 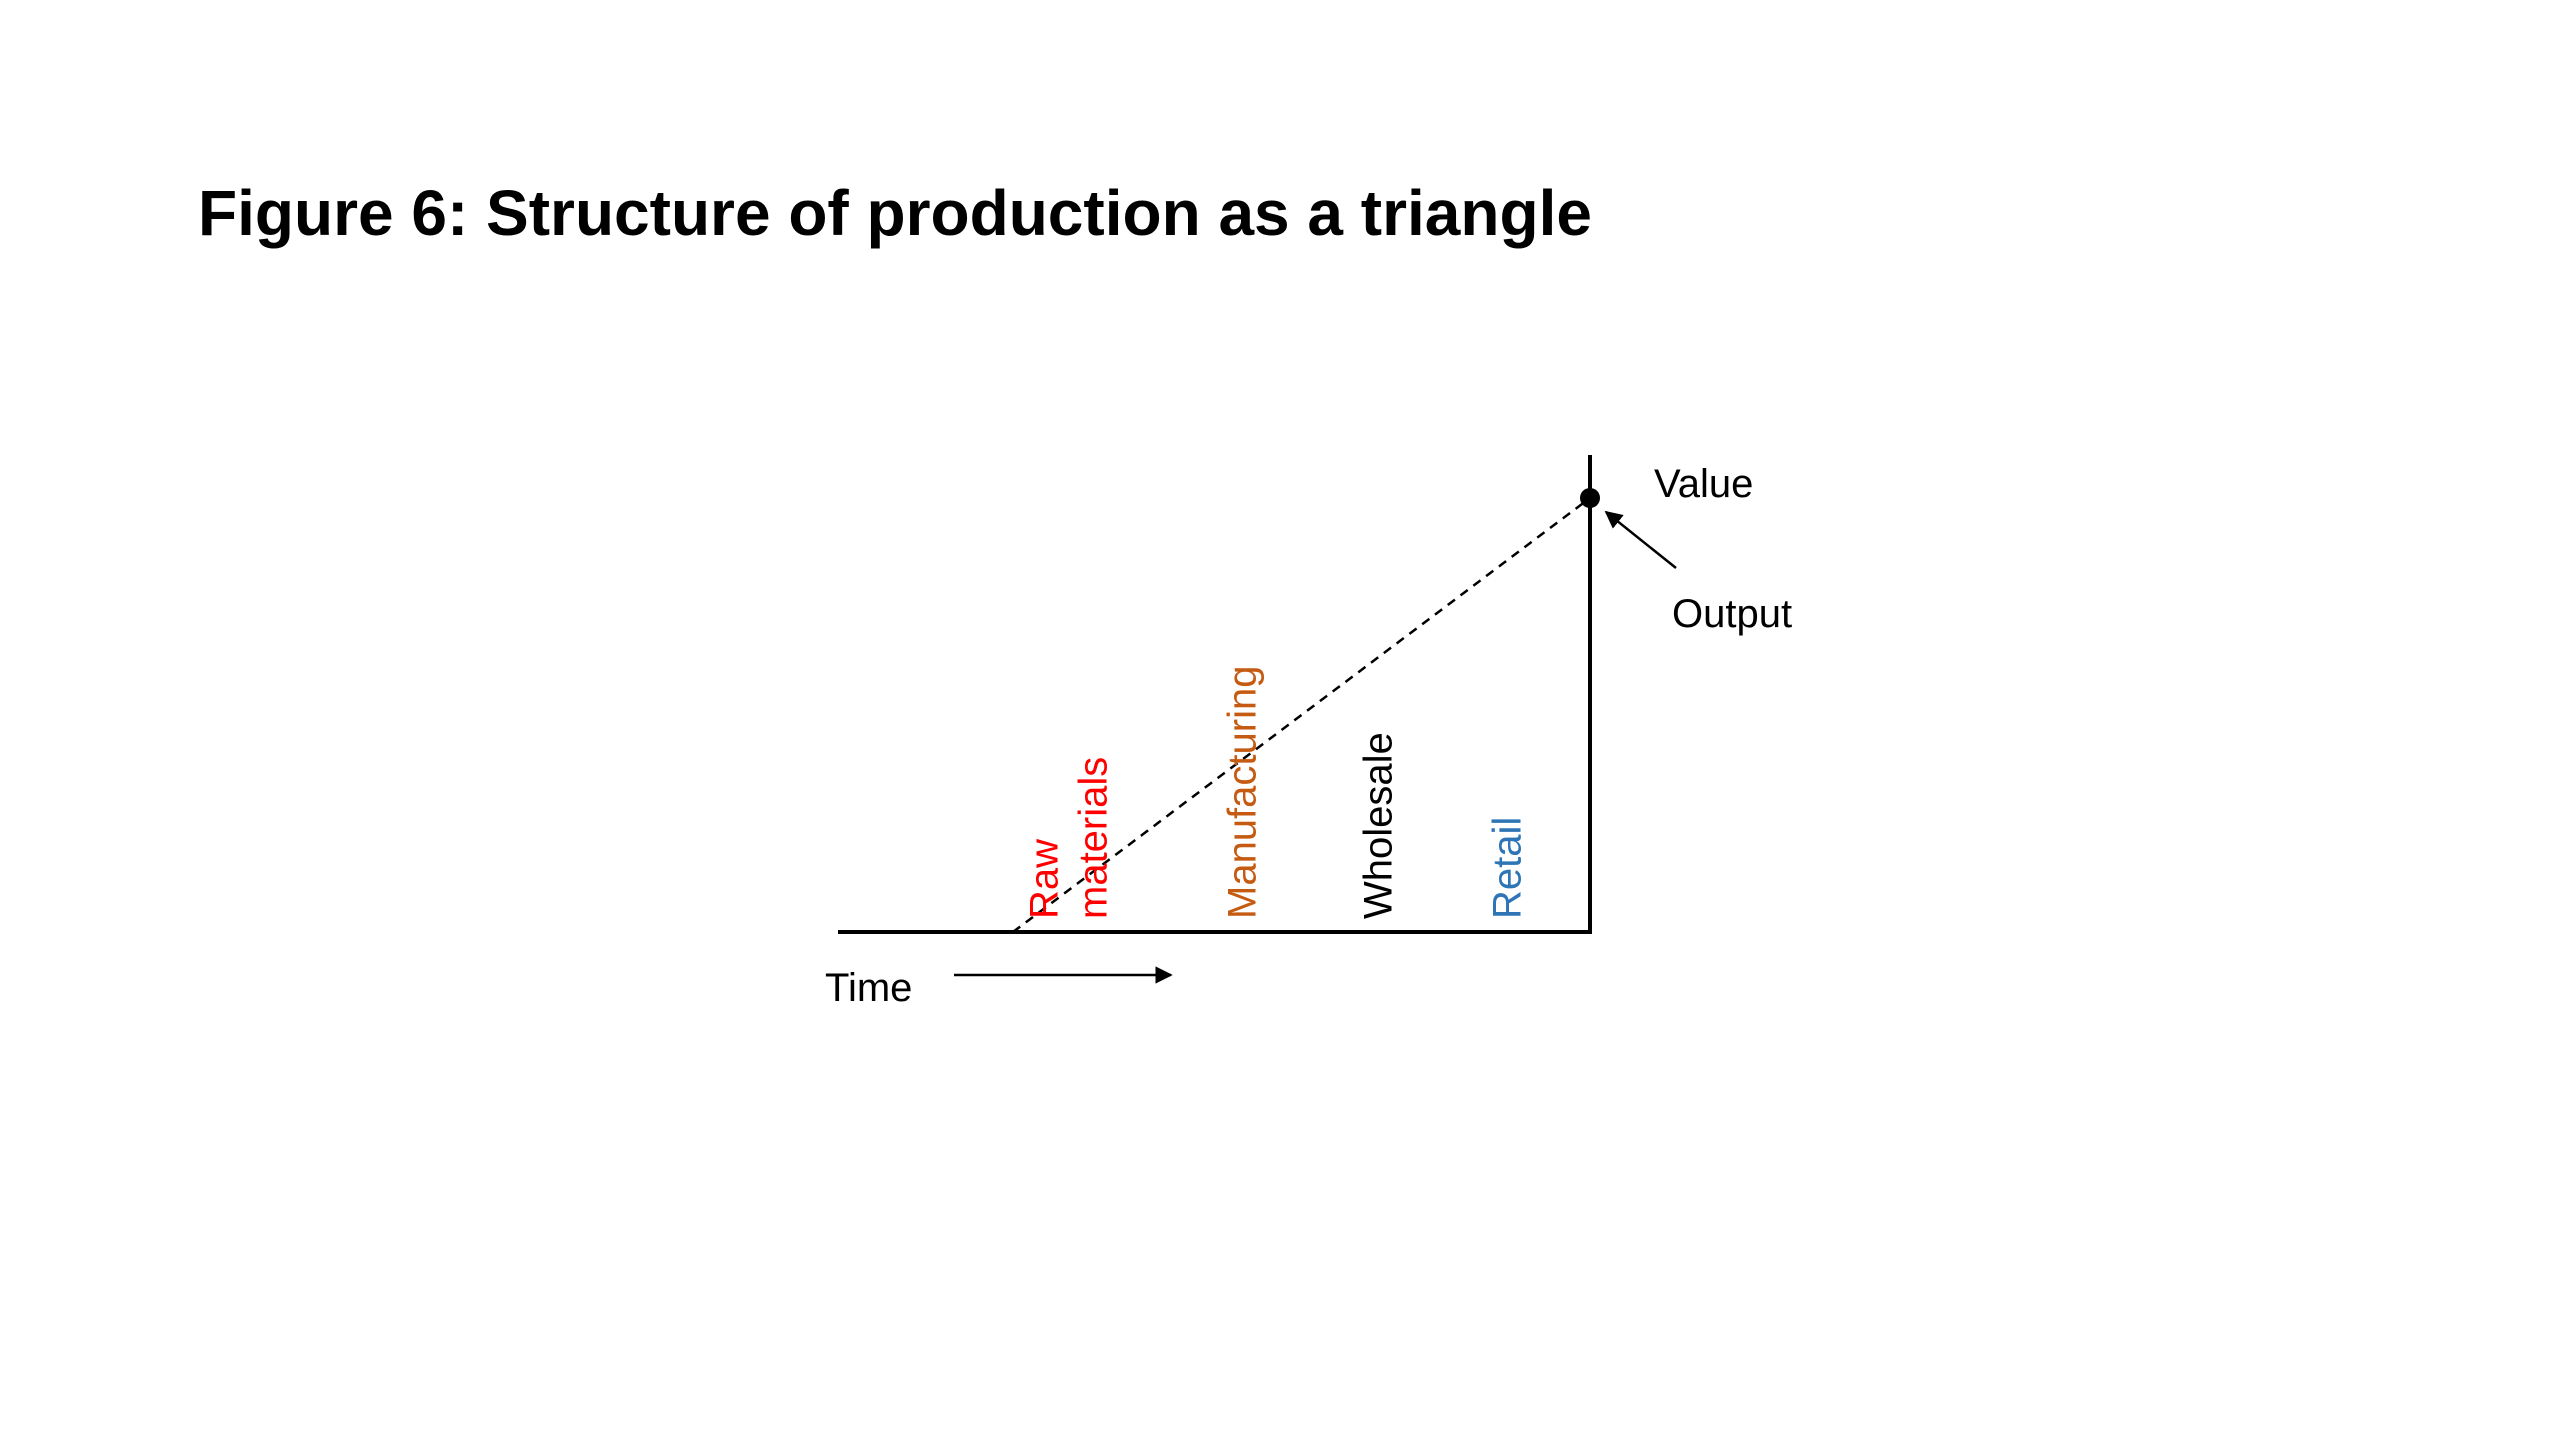 I want to click on stage-label: Retail, so click(x=1508, y=868).